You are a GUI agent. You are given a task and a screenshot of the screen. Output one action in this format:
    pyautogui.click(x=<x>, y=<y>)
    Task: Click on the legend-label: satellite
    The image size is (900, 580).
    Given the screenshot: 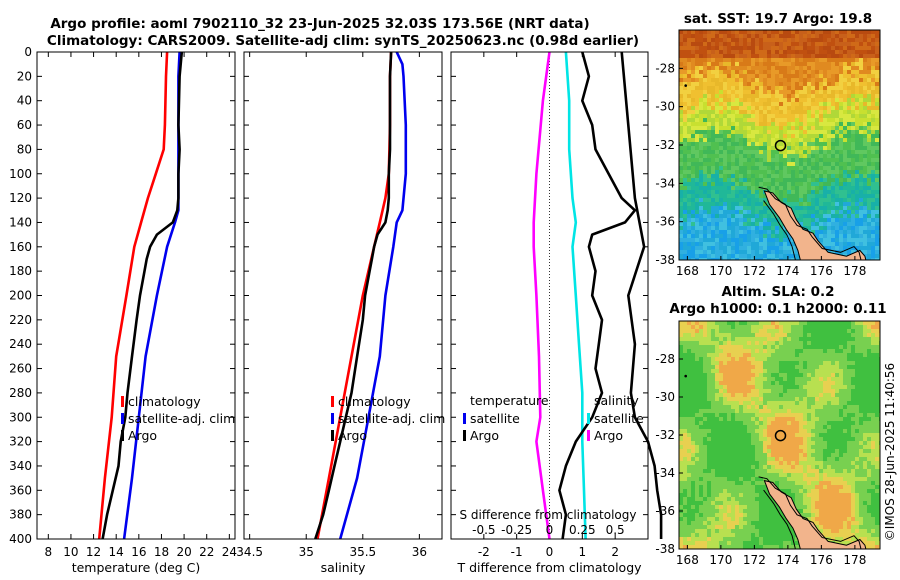 What is the action you would take?
    pyautogui.click(x=619, y=418)
    